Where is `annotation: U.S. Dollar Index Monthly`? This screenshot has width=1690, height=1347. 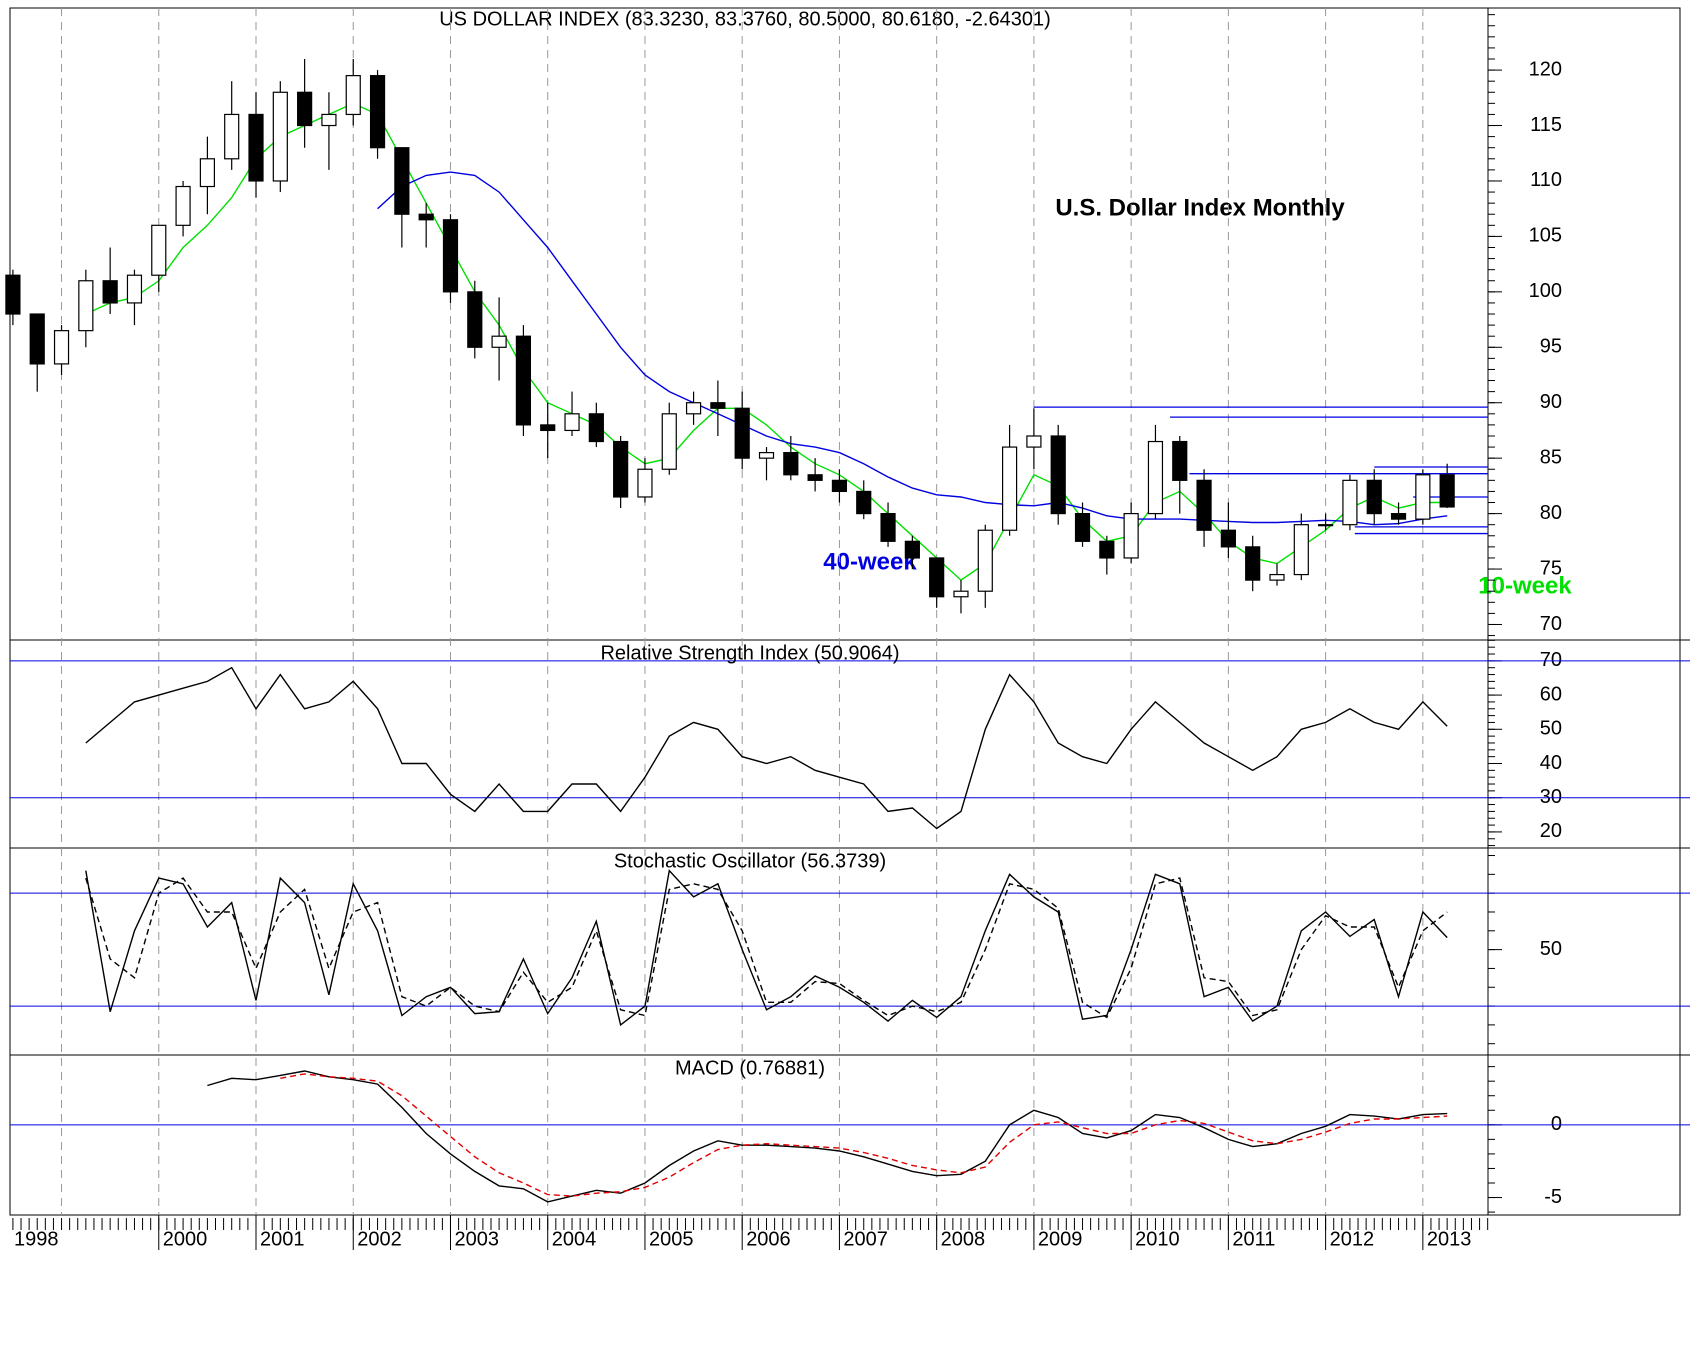 annotation: U.S. Dollar Index Monthly is located at coordinates (1200, 207).